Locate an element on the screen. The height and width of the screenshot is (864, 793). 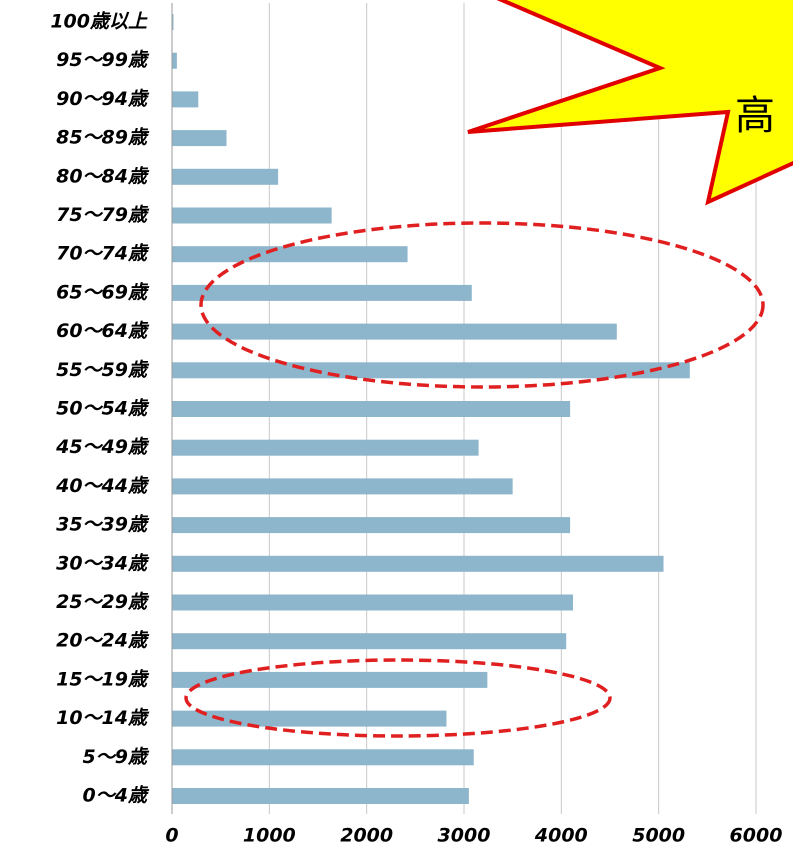
callout-burst is located at coordinates (630, 103).